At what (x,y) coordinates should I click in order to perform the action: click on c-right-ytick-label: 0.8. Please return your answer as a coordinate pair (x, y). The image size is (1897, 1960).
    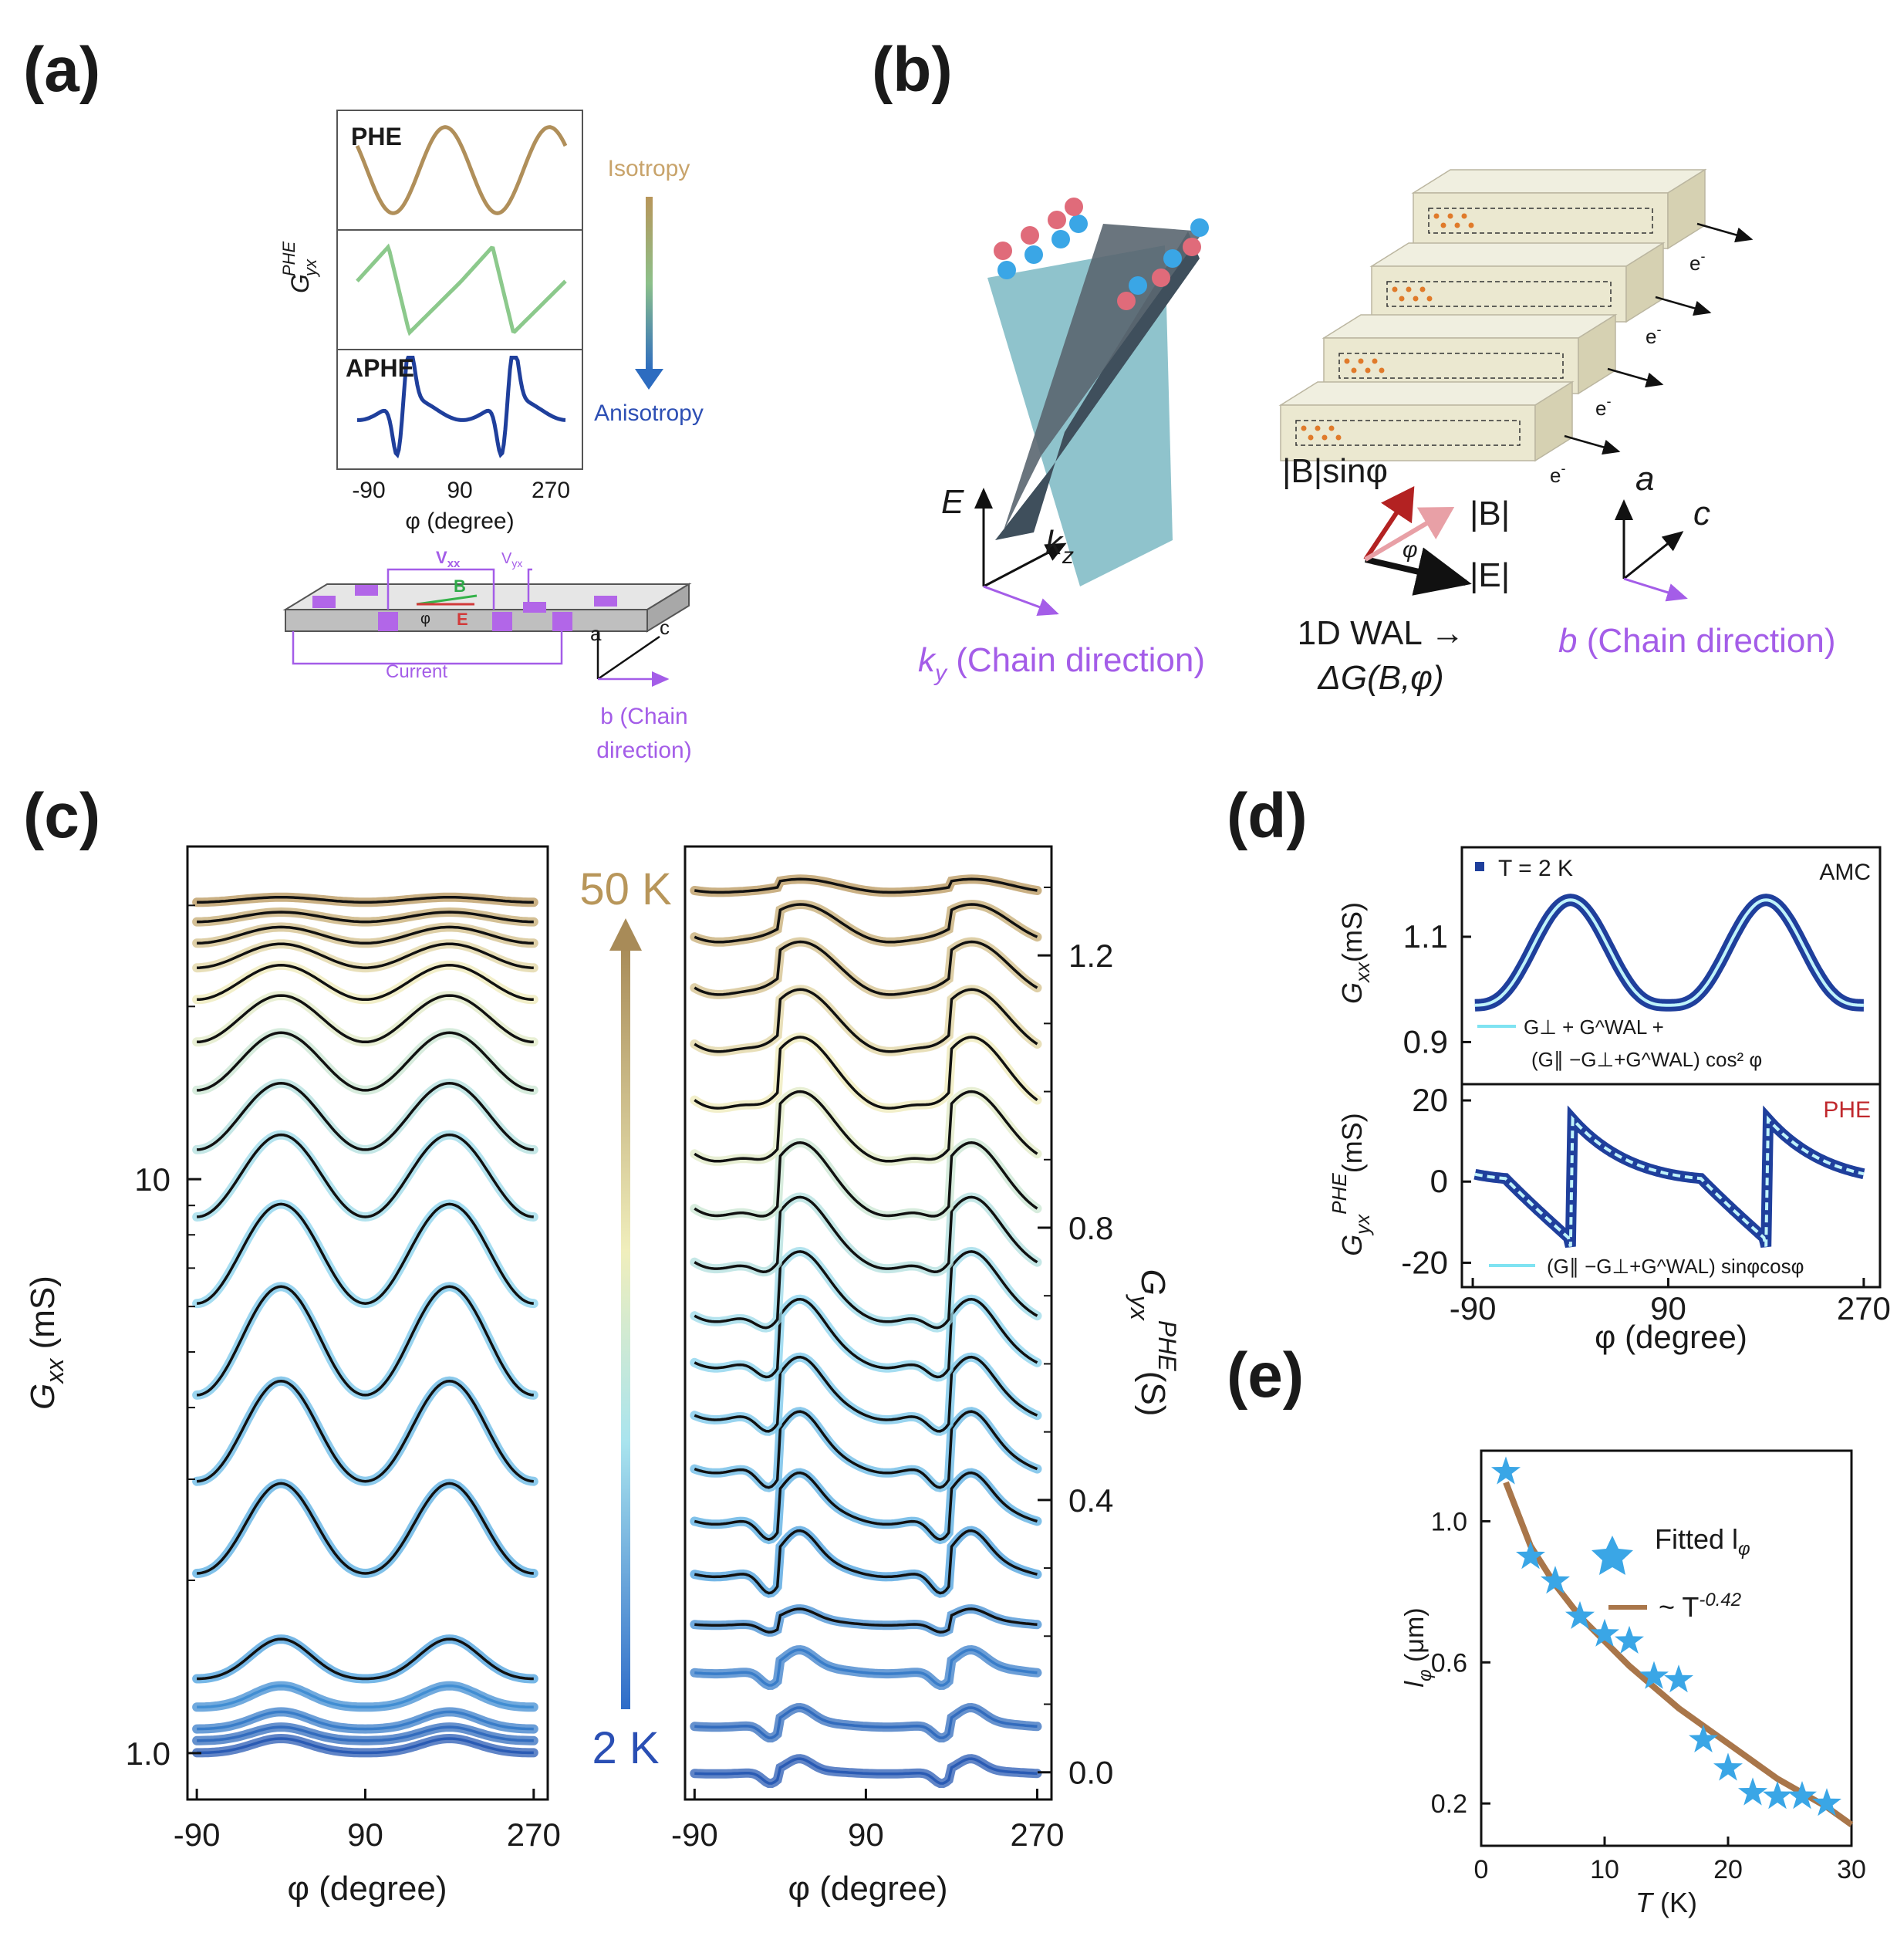
    Looking at the image, I should click on (1090, 1228).